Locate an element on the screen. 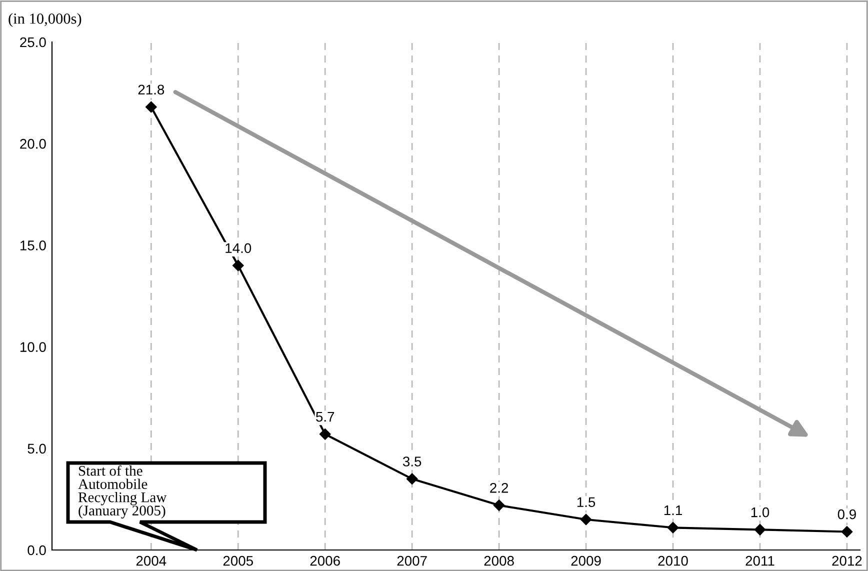 This screenshot has height=571, width=868. x-tick-label: 2005 is located at coordinates (238, 561).